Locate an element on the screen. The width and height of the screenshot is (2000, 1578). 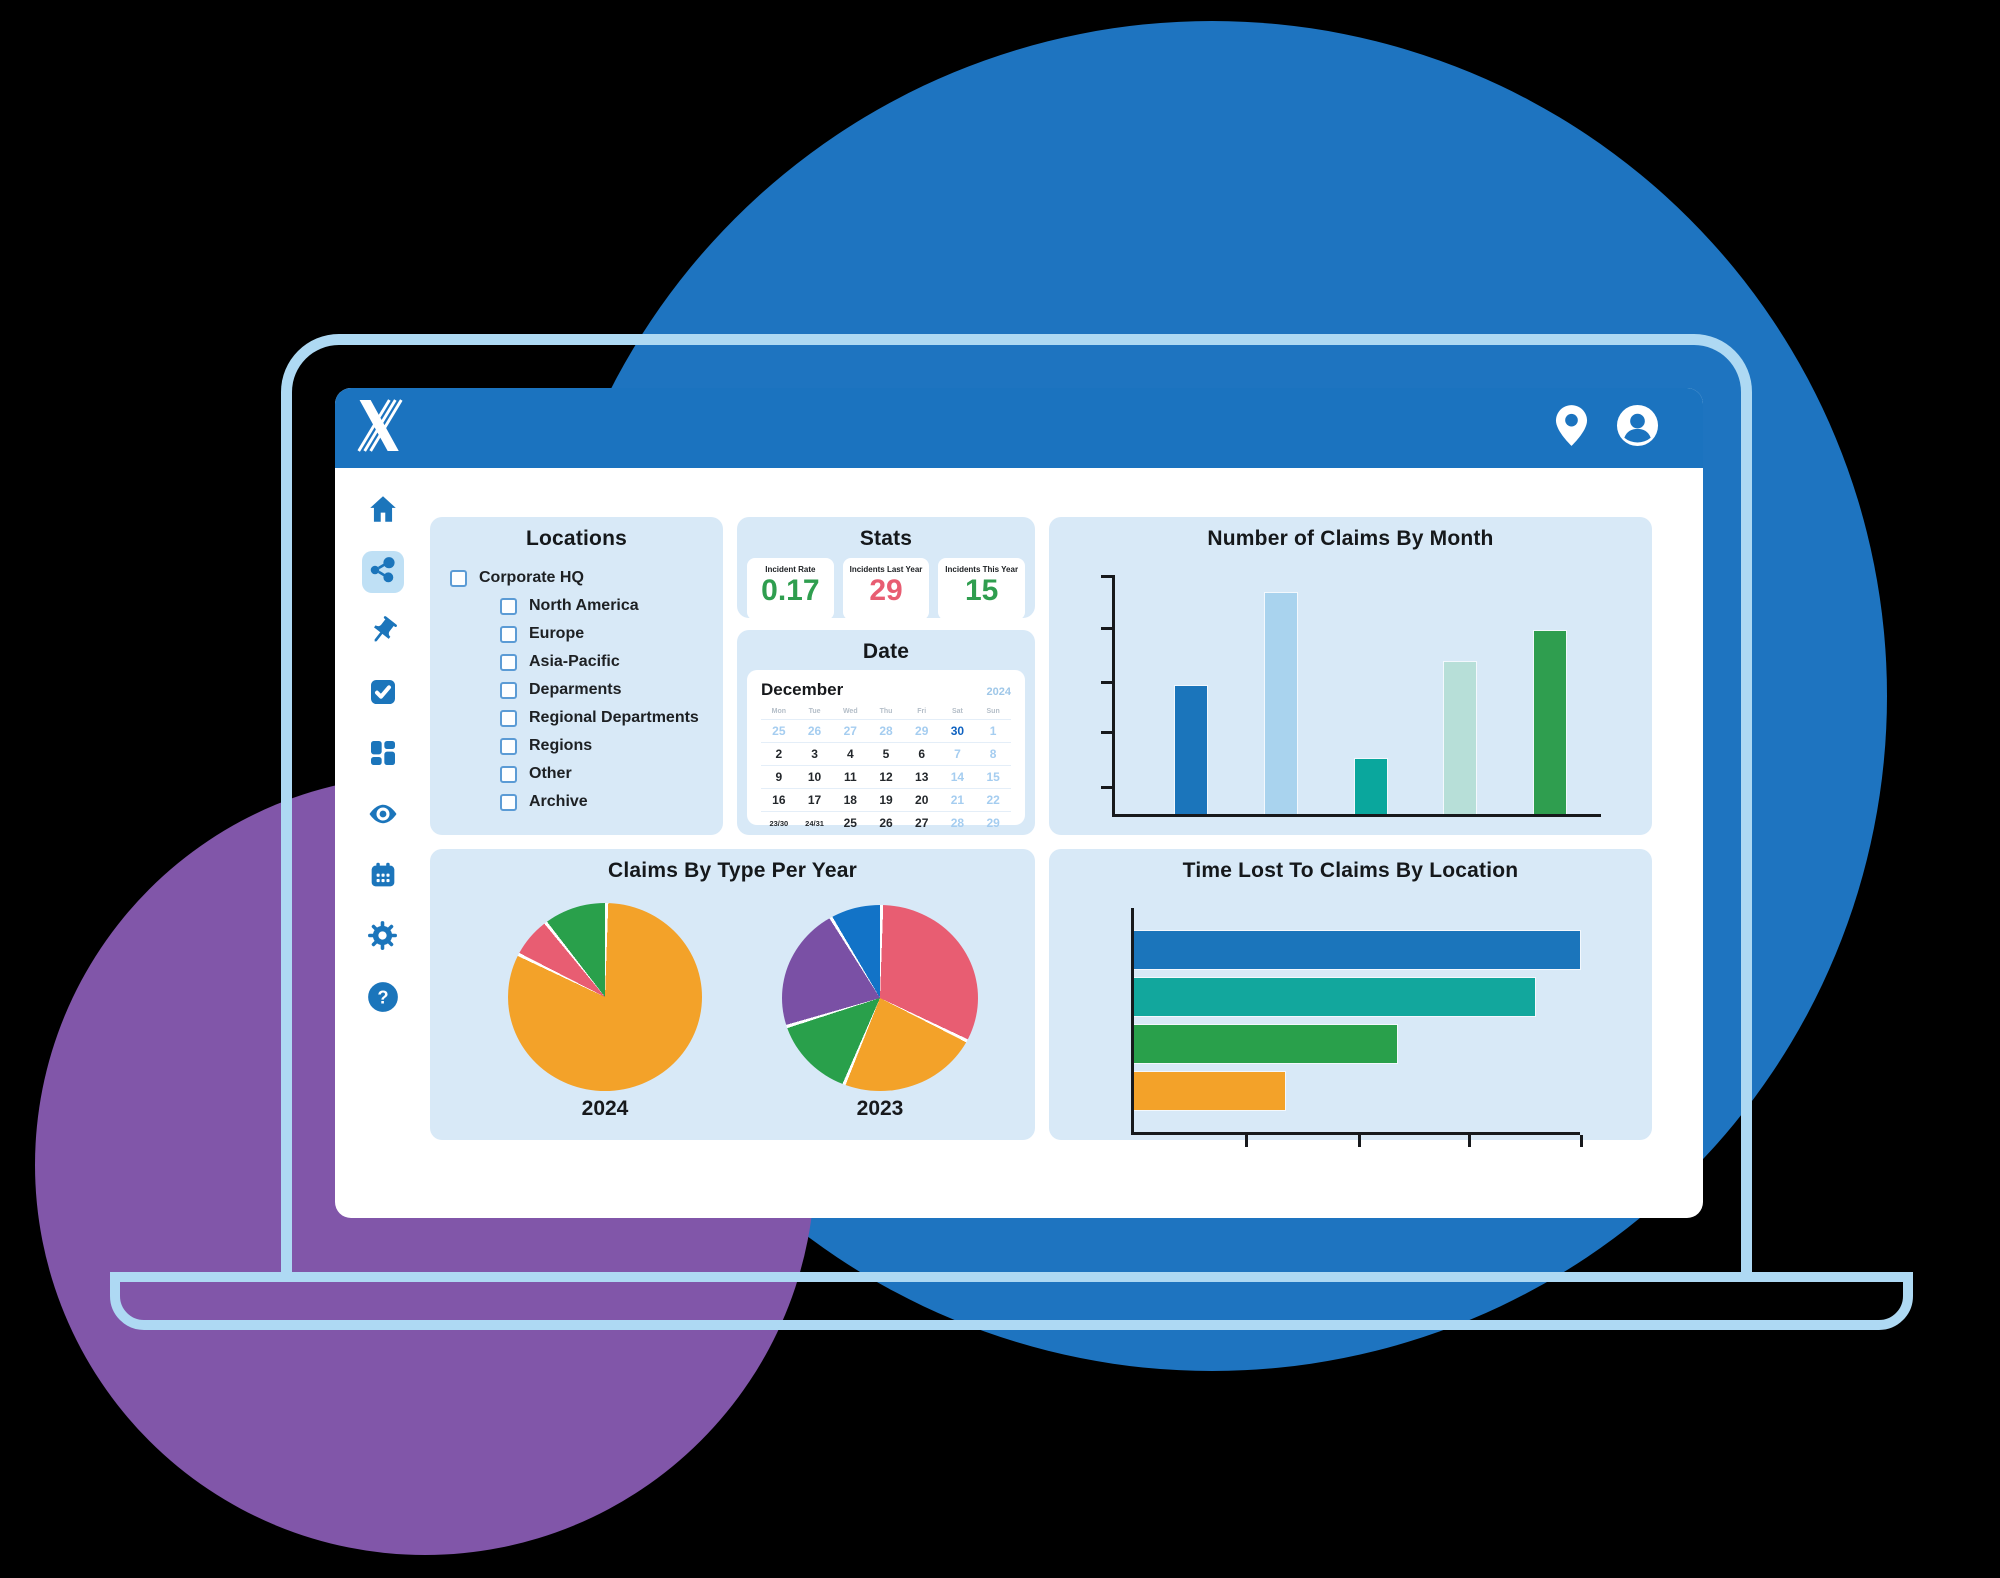
calendar-date: 24/31 is located at coordinates (814, 822).